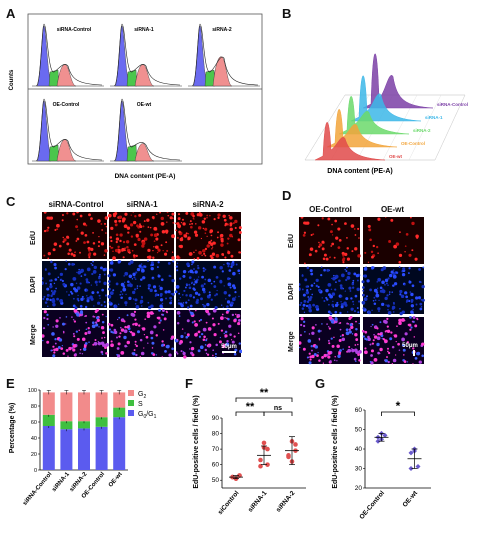 The height and width of the screenshot is (537, 479). I want to click on panel-d-row-2: Merge, so click(291, 341).